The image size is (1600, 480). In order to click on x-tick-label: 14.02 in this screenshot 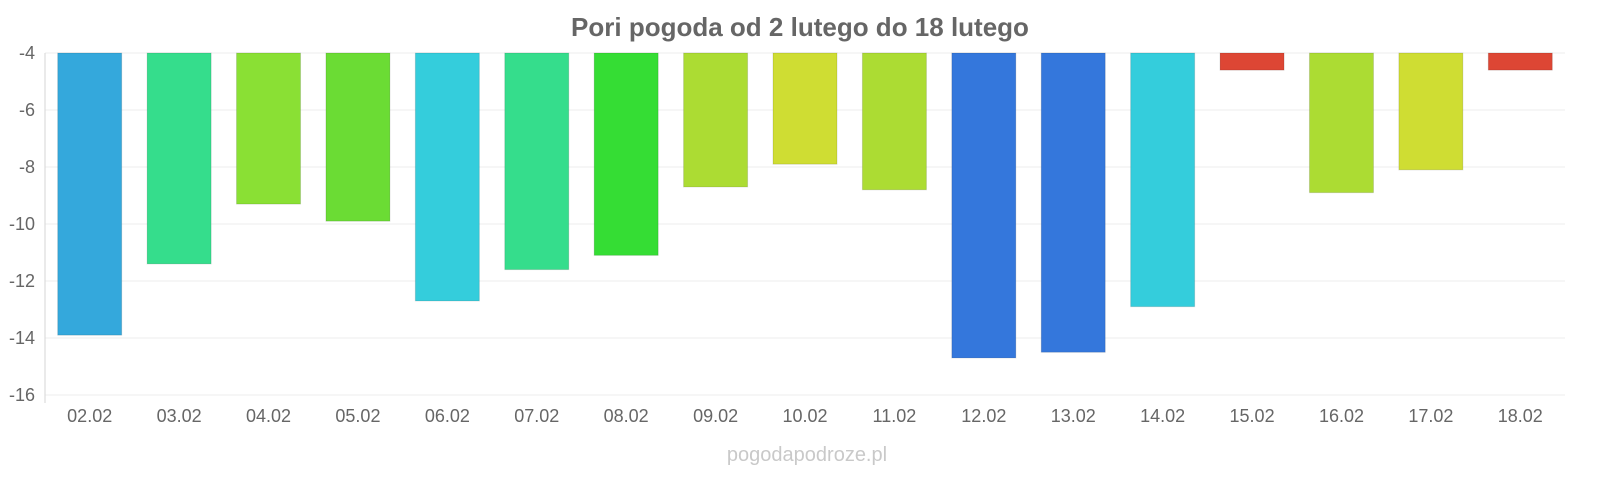, I will do `click(1162, 416)`.